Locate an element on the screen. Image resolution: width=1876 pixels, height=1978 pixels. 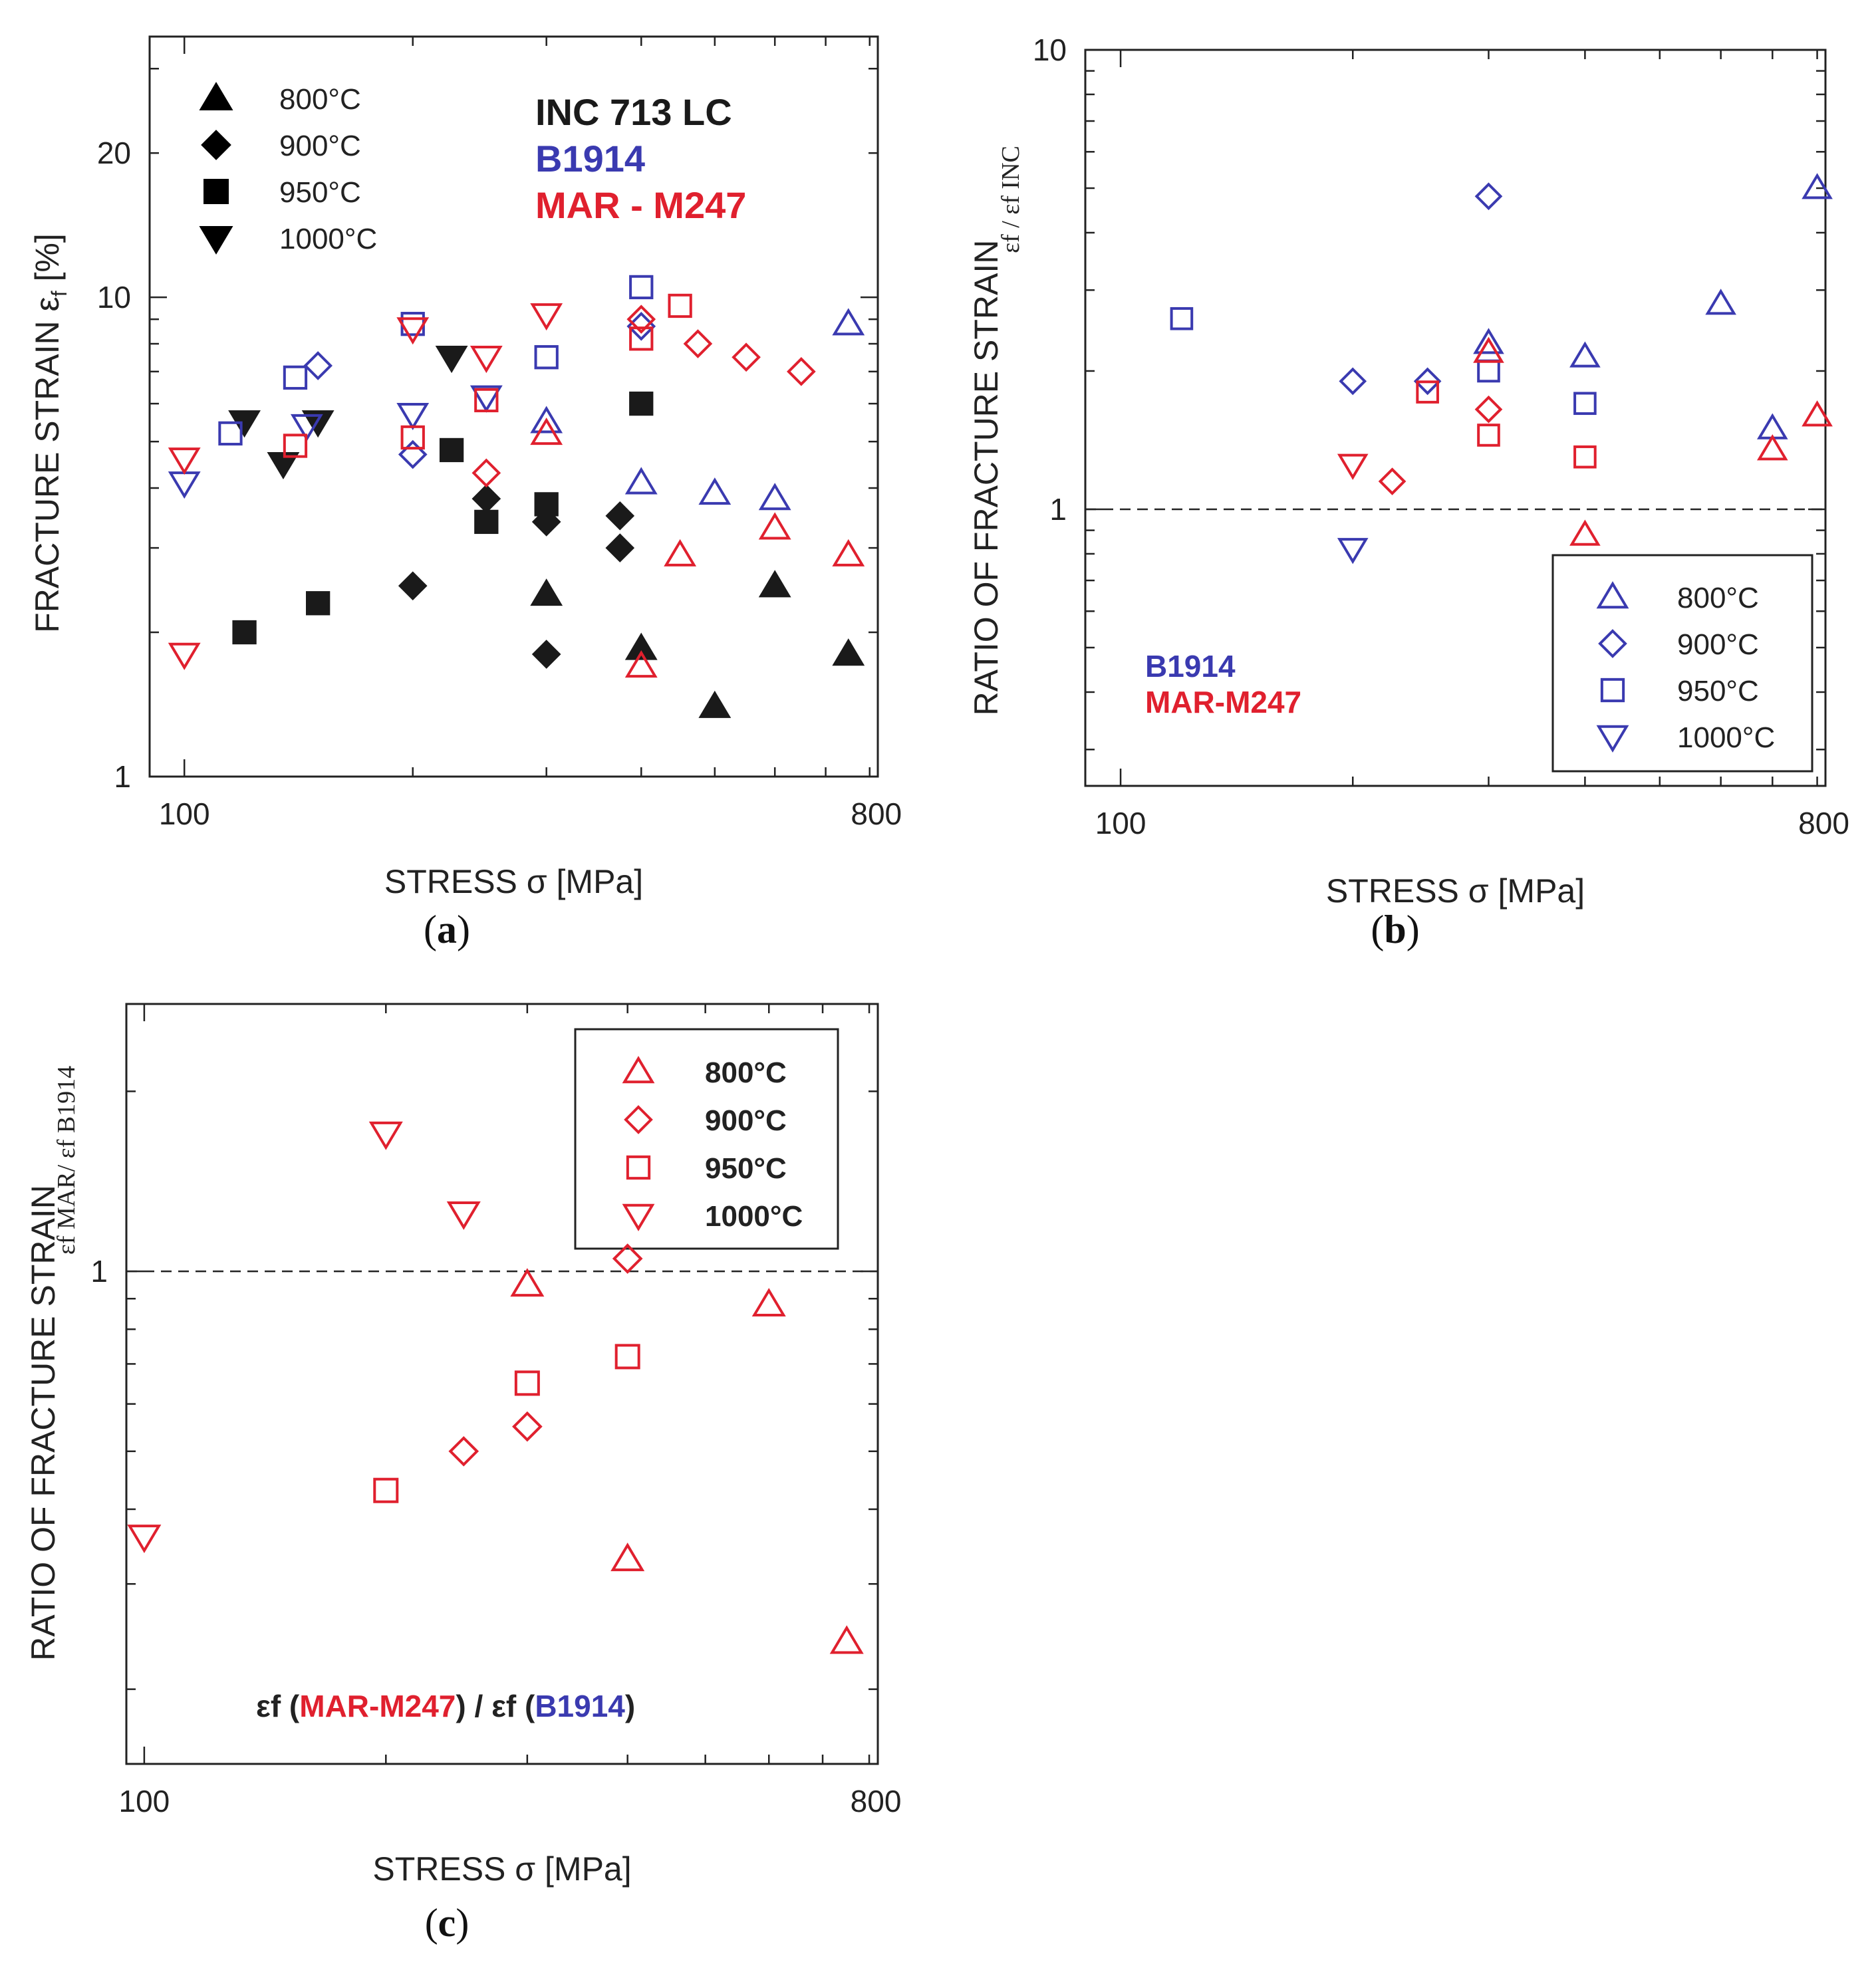
chart-a-data is located at coordinates (516, 497).